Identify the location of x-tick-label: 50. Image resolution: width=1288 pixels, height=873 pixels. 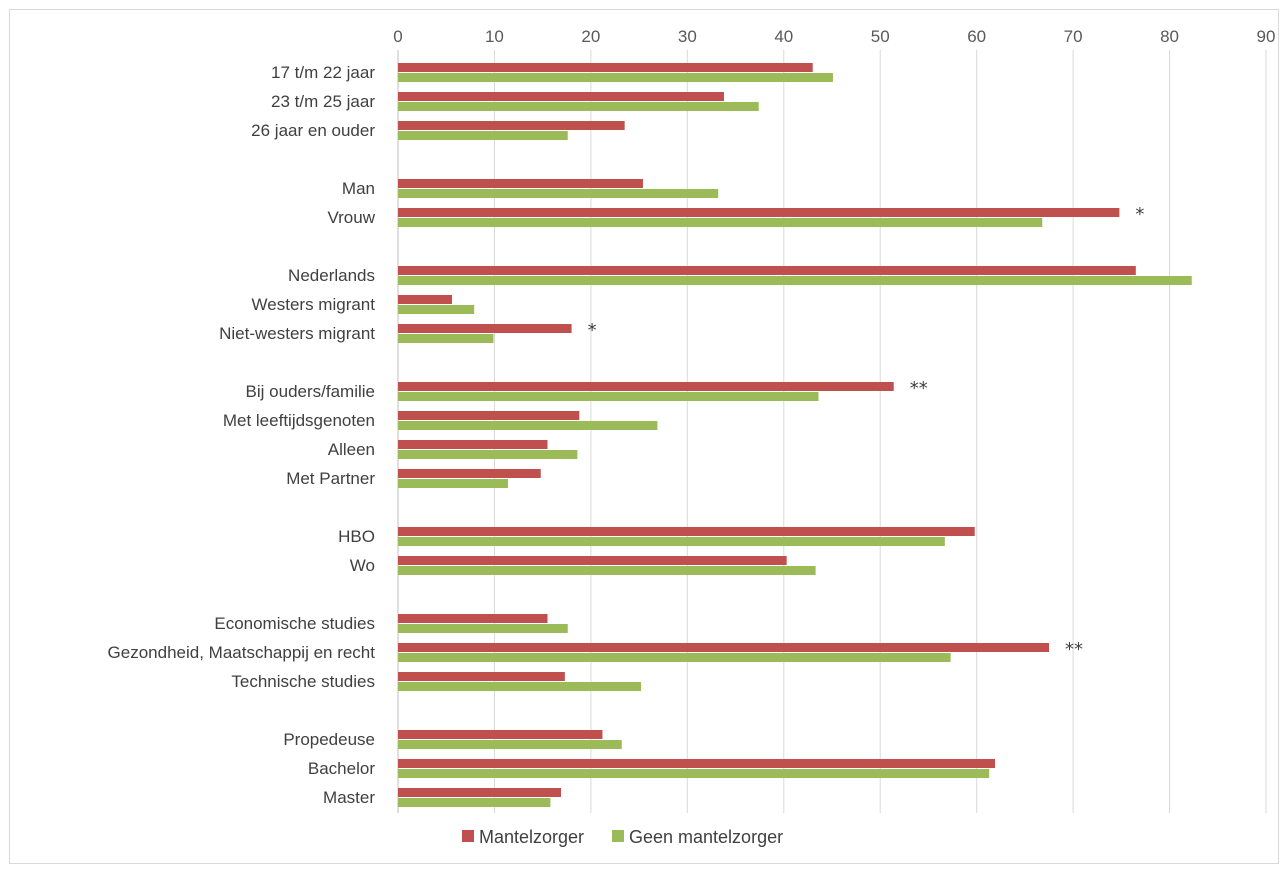
(880, 36).